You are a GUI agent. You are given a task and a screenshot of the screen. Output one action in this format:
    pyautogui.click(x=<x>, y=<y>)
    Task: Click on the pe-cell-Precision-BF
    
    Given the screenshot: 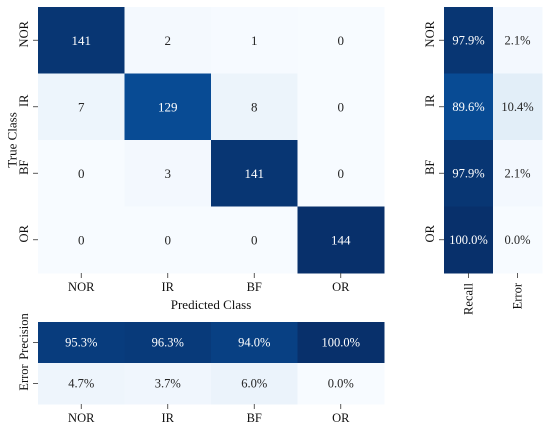 What is the action you would take?
    pyautogui.click(x=254, y=343)
    